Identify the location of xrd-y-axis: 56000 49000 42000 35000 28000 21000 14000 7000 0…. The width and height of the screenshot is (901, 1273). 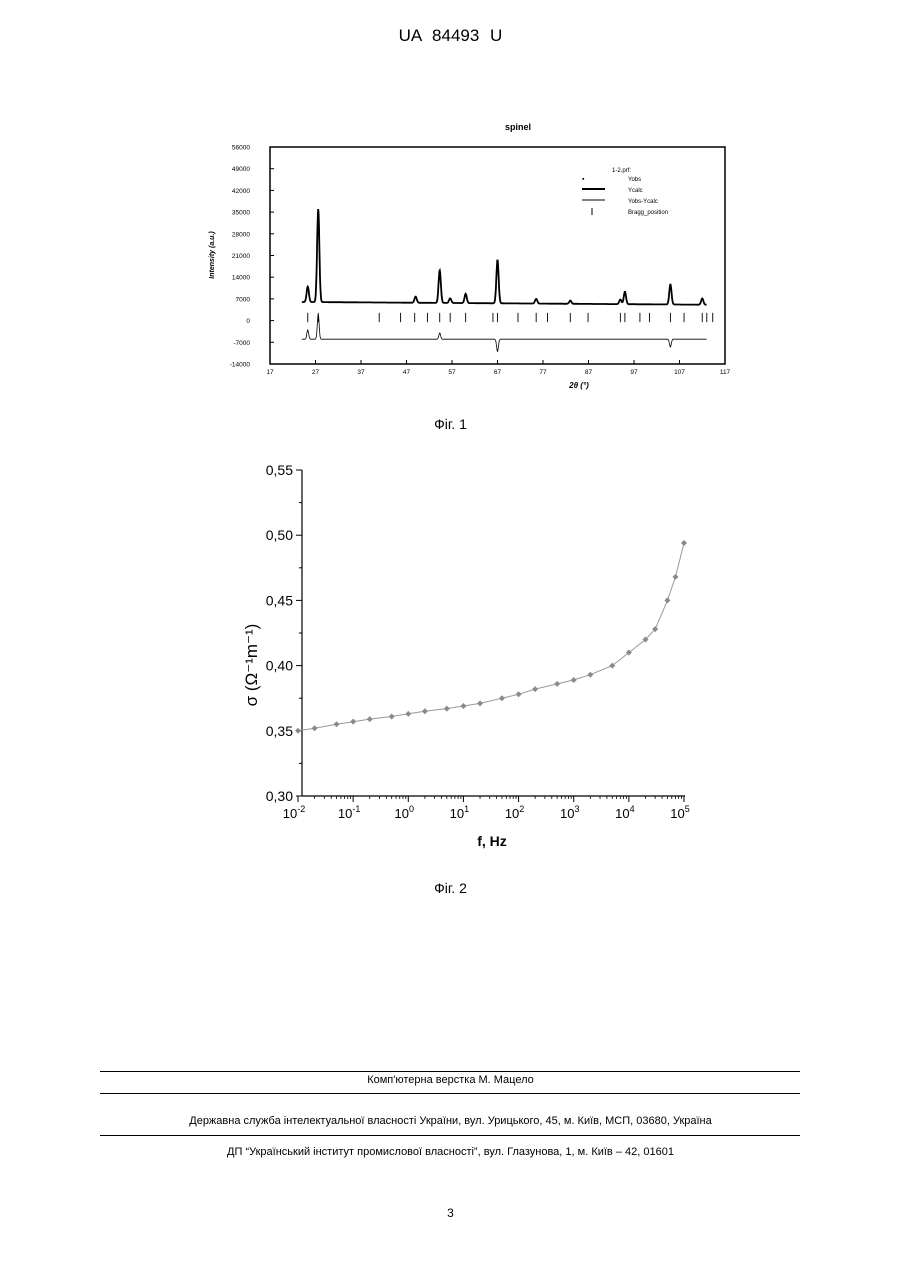
(252, 257).